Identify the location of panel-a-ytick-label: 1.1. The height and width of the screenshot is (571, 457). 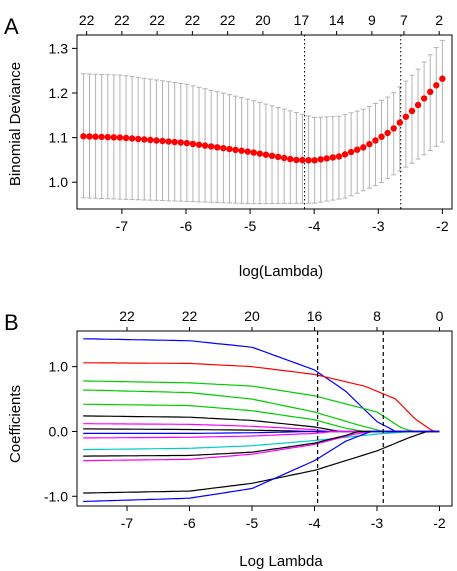
(59, 138).